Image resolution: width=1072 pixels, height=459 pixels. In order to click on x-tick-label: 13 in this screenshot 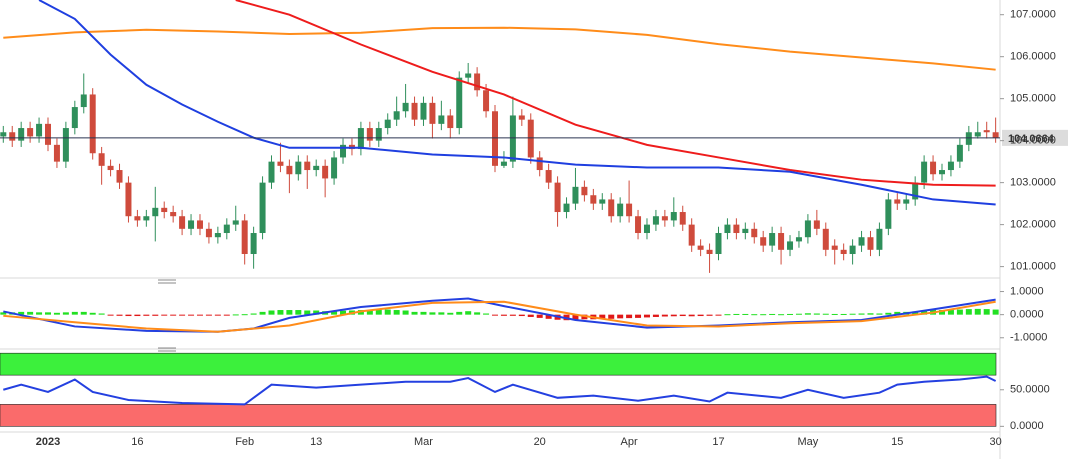, I will do `click(316, 442)`.